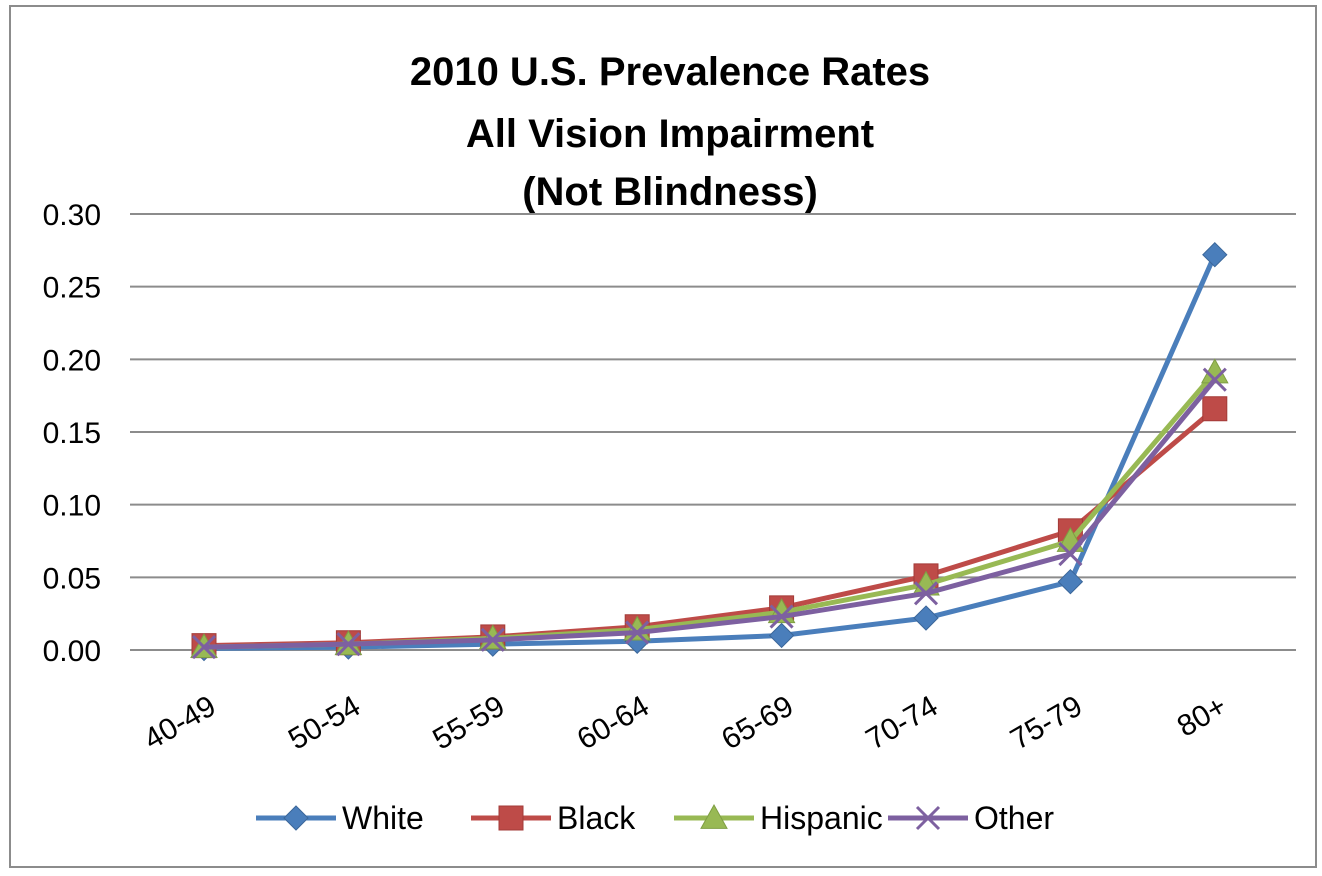  Describe the element at coordinates (670, 134) in the screenshot. I see `chart-title-line-2: All Vision Impairment` at that location.